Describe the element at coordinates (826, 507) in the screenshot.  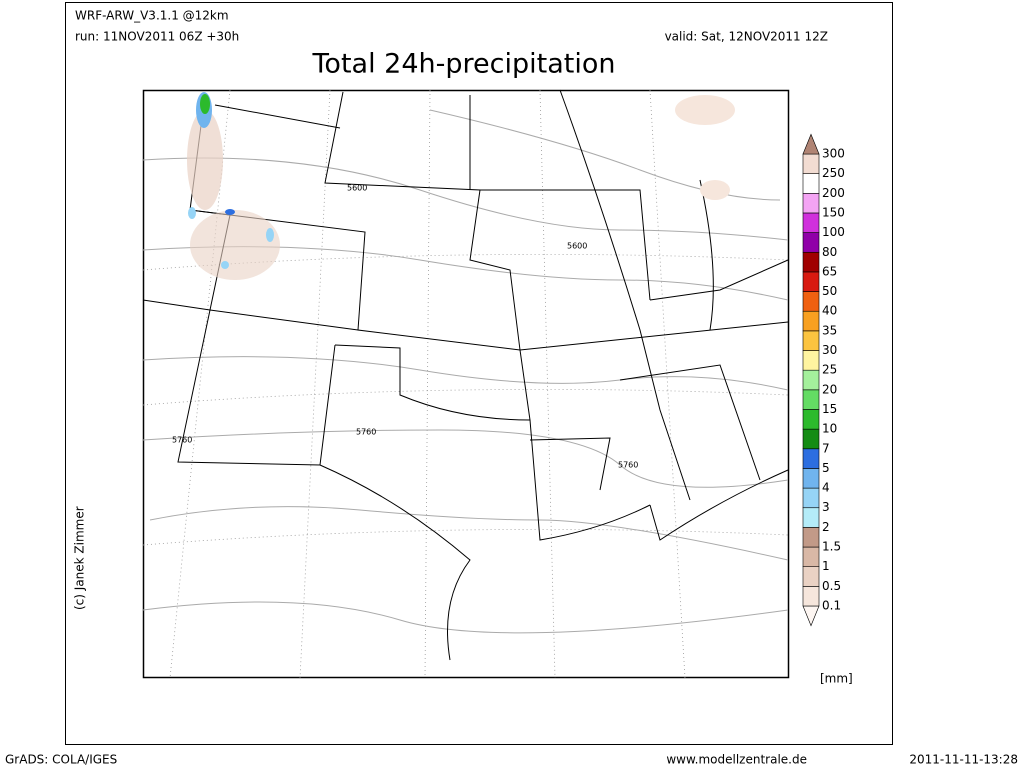
I see `colorbar-label: 3` at that location.